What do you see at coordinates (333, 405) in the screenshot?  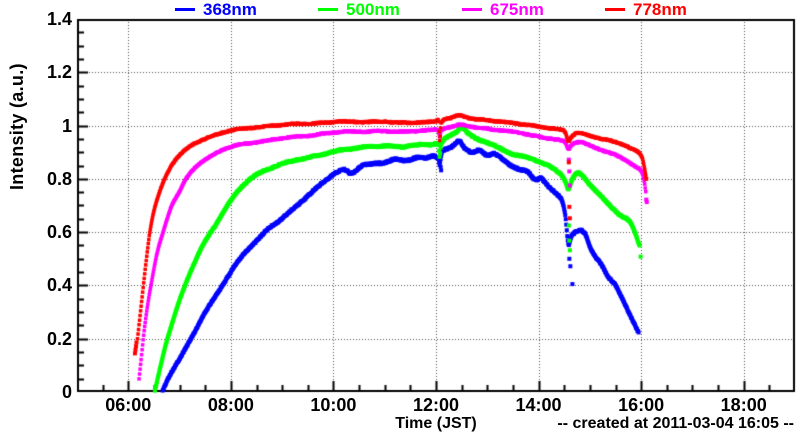 I see `x-tick-label: 10:00` at bounding box center [333, 405].